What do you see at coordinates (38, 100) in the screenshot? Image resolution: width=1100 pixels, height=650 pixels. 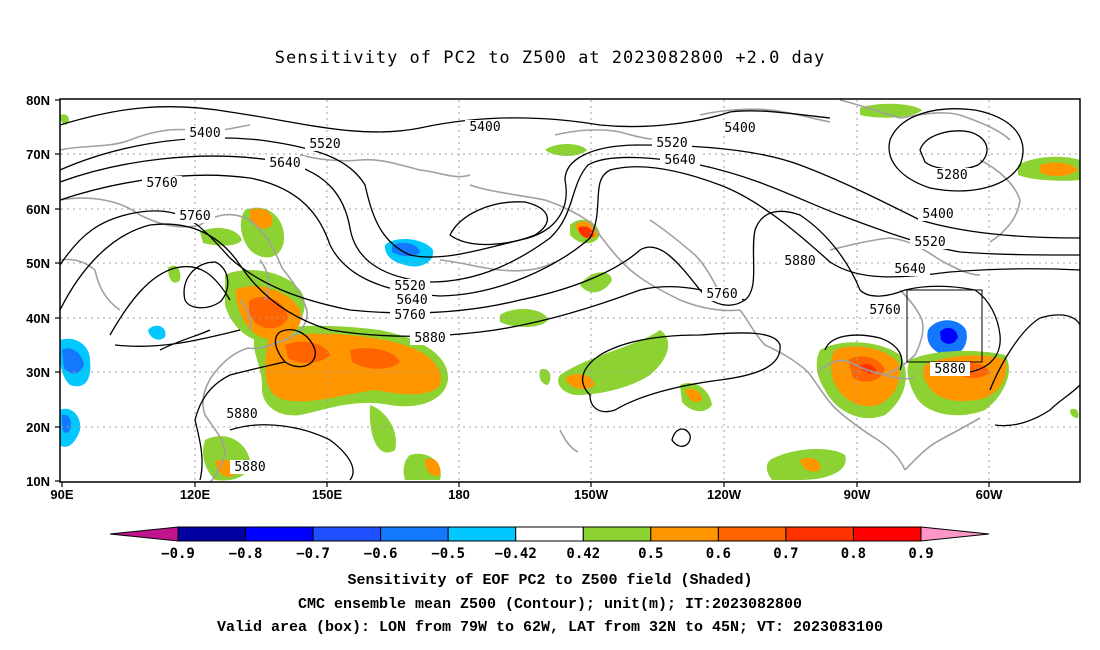 I see `lat-label: 80N` at bounding box center [38, 100].